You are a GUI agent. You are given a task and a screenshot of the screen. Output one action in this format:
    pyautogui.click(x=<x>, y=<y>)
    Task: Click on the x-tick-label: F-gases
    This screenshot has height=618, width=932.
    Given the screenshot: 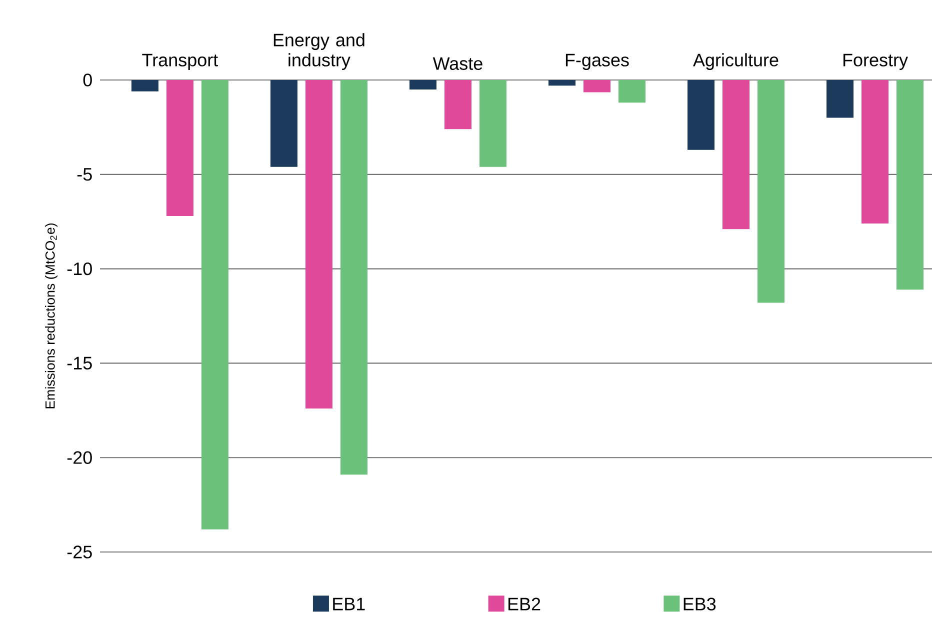 What is the action you would take?
    pyautogui.click(x=597, y=62)
    